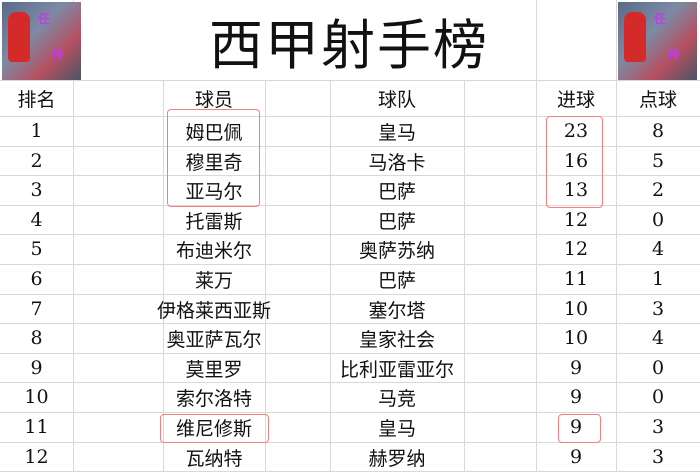 The image size is (700, 472). I want to click on header-team: 球队, so click(396, 100).